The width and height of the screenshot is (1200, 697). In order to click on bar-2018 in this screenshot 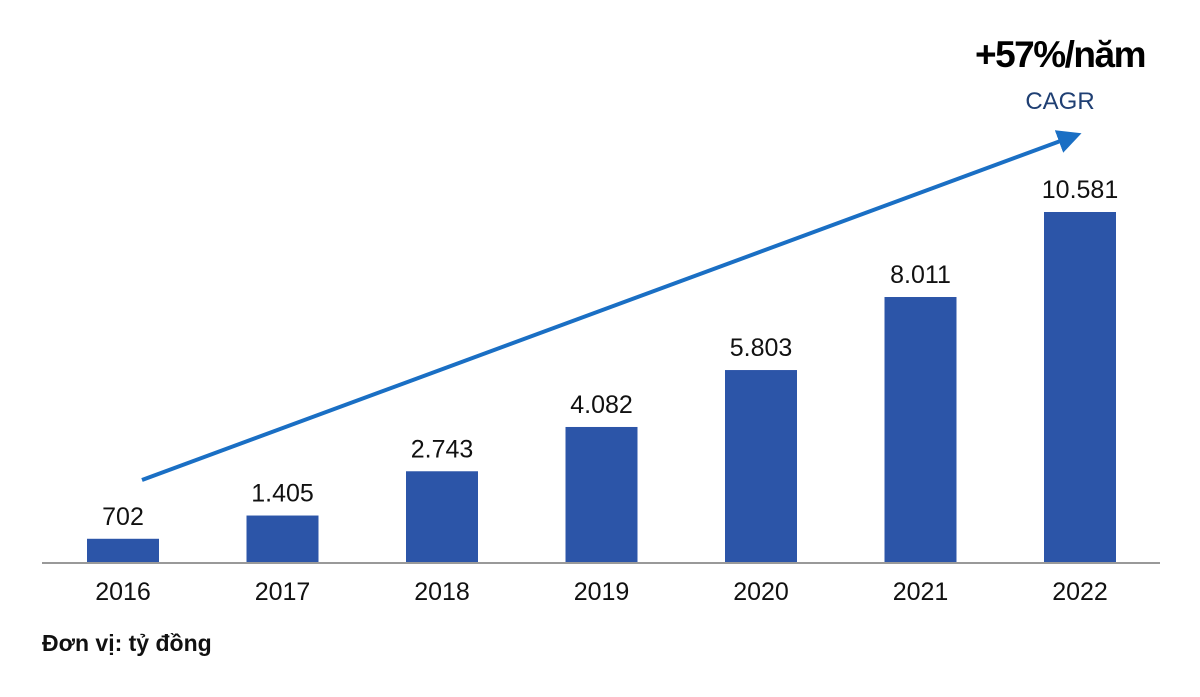, I will do `click(442, 516)`.